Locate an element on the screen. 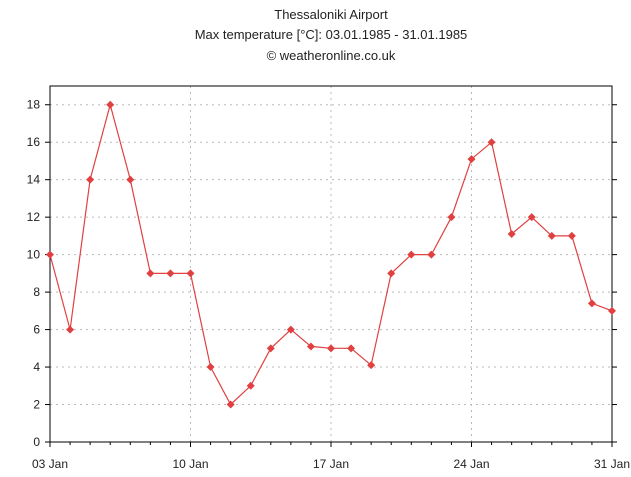 This screenshot has width=631, height=477. y-tick-label: 2 is located at coordinates (36, 405).